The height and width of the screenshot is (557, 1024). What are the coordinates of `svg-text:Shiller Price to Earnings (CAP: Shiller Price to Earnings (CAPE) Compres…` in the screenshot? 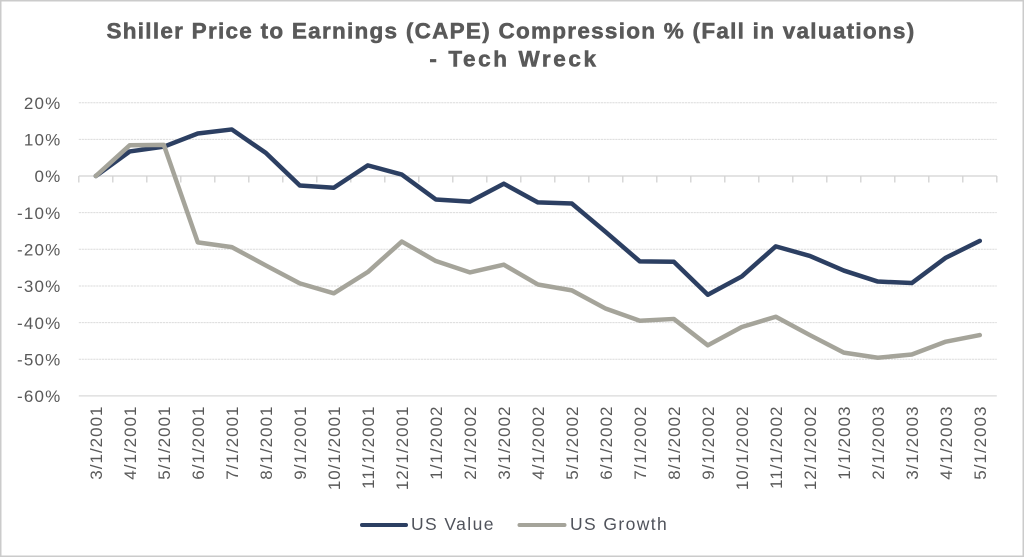 It's located at (511, 31).